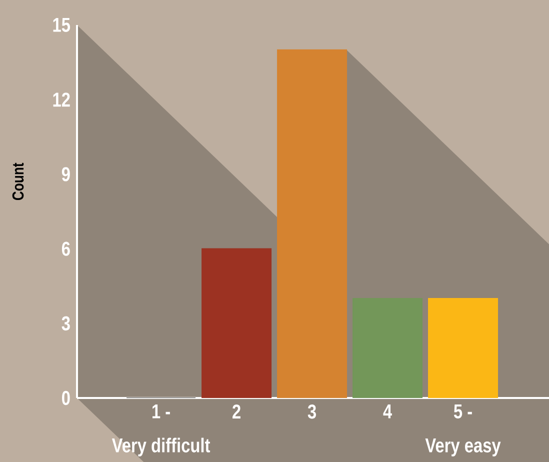 This screenshot has height=462, width=549. What do you see at coordinates (66, 323) in the screenshot?
I see `y-tick-label: 3` at bounding box center [66, 323].